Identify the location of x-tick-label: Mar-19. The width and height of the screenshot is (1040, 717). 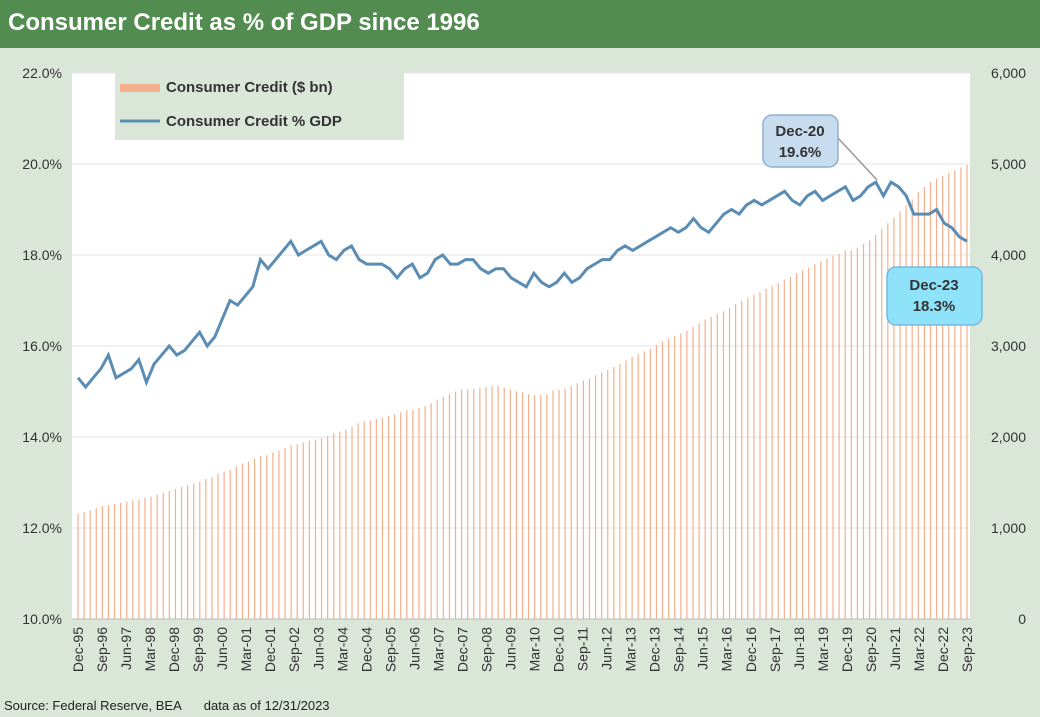
(823, 649).